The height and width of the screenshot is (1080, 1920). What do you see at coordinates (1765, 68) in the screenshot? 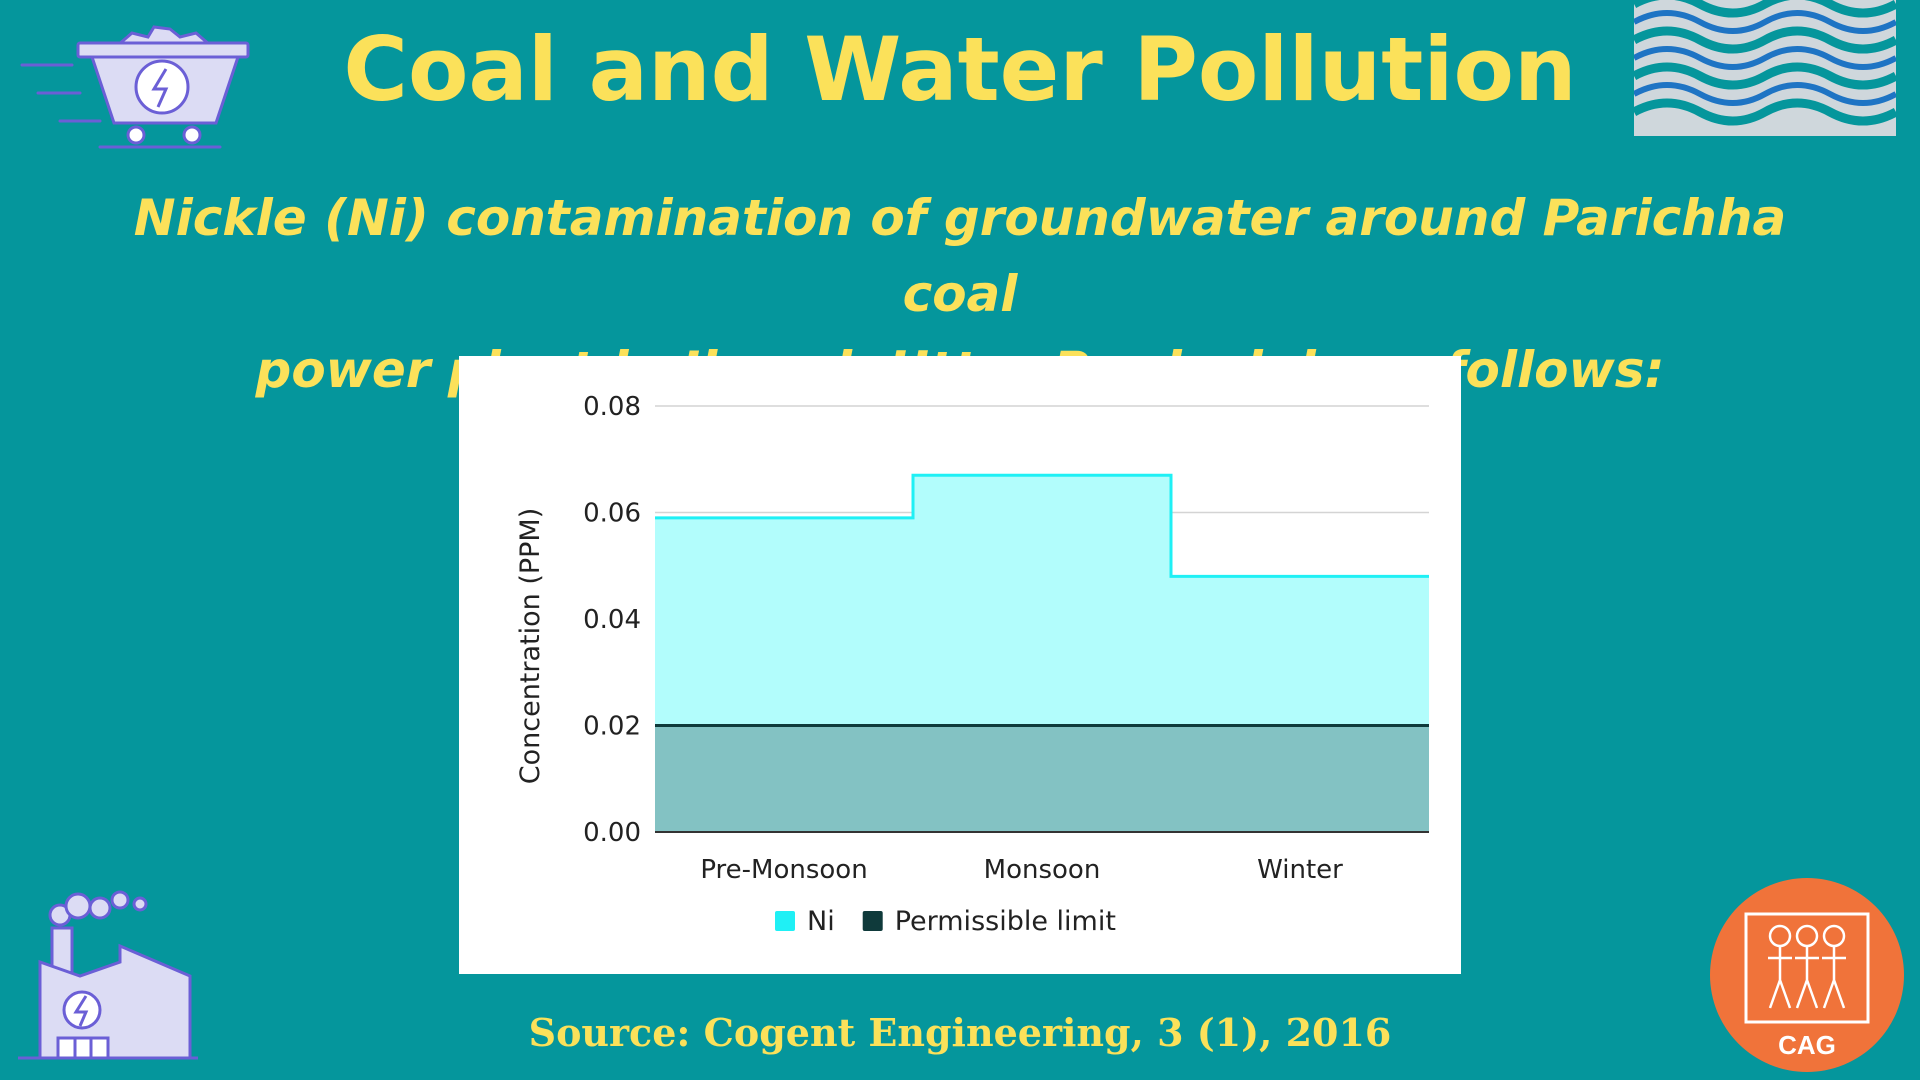
I see `water-waves-icon` at bounding box center [1765, 68].